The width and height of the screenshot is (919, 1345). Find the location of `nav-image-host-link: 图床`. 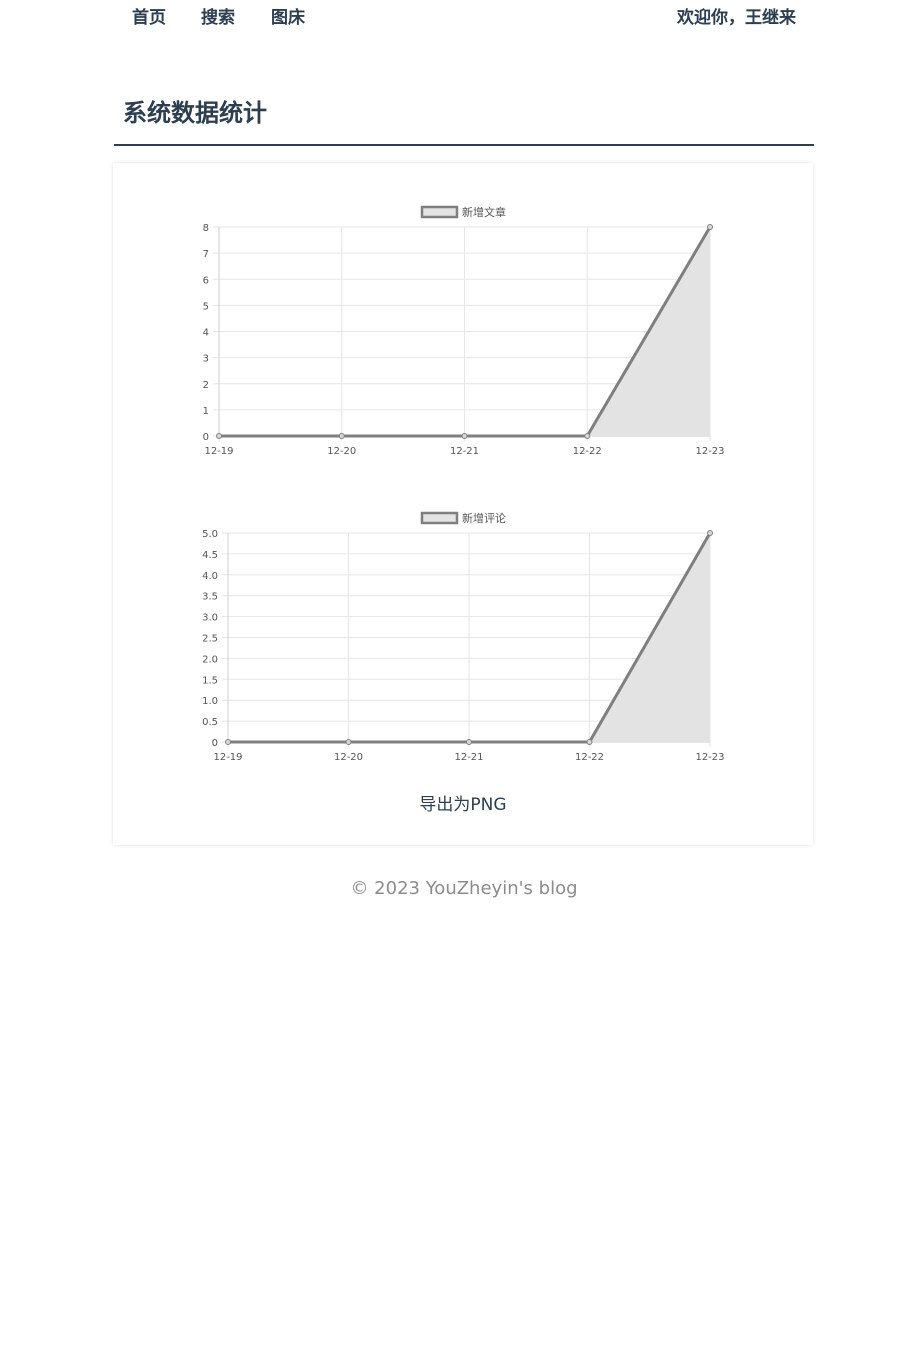

nav-image-host-link: 图床 is located at coordinates (288, 18).